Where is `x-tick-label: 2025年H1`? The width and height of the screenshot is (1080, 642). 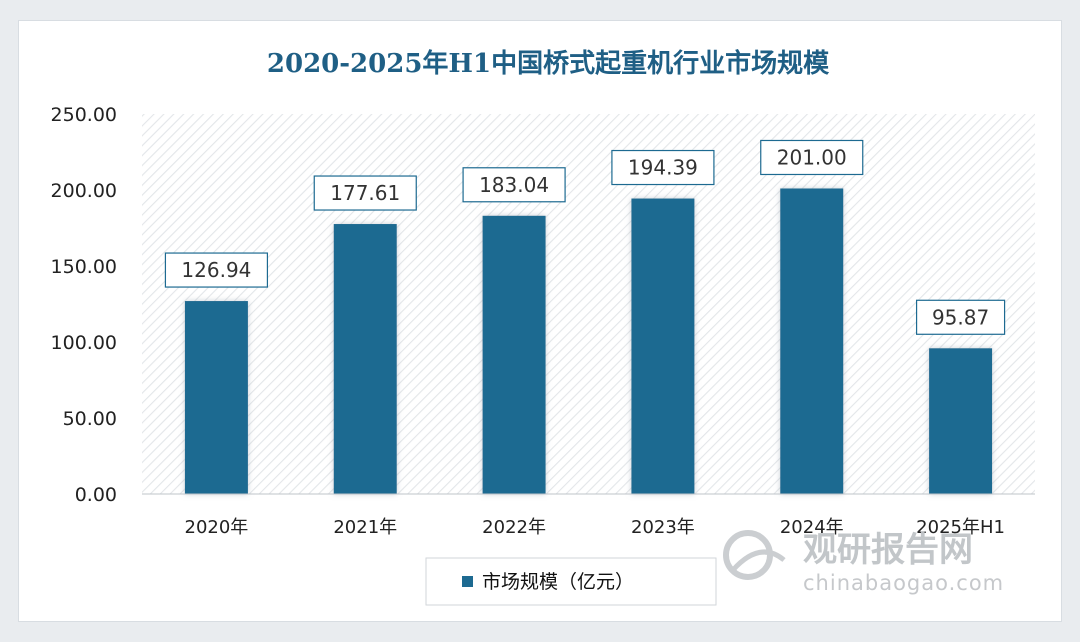 x-tick-label: 2025年H1 is located at coordinates (960, 527).